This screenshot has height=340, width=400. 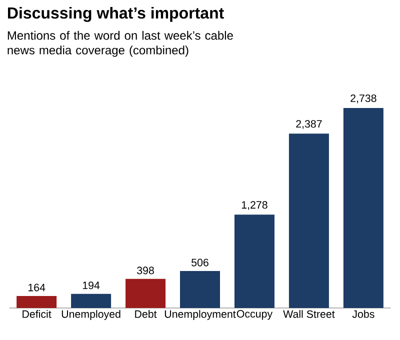 I want to click on data-label: 164, so click(x=37, y=288).